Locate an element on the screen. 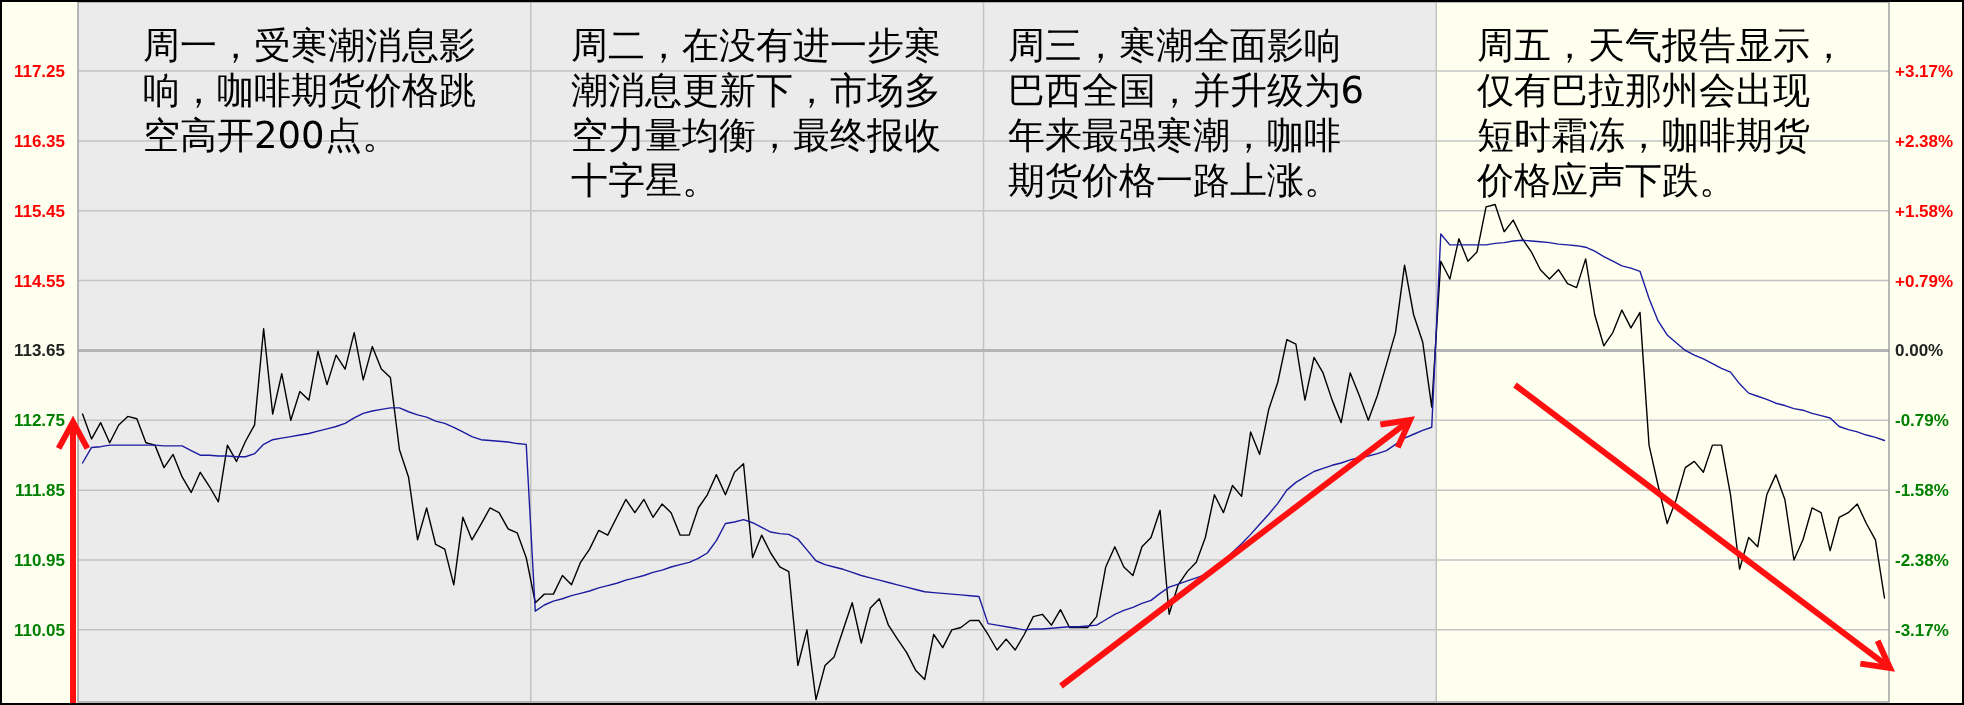 This screenshot has width=1964, height=705. y2-tick-label: +3.17% is located at coordinates (1924, 71).